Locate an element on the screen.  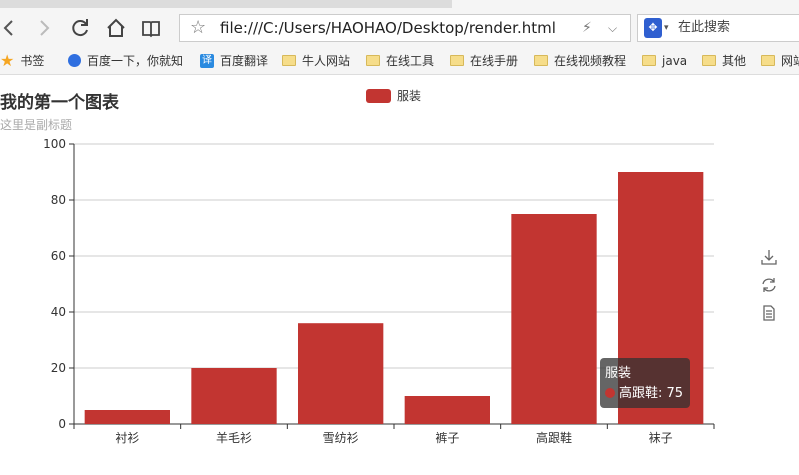
bookmark-item: java is located at coordinates (664, 61).